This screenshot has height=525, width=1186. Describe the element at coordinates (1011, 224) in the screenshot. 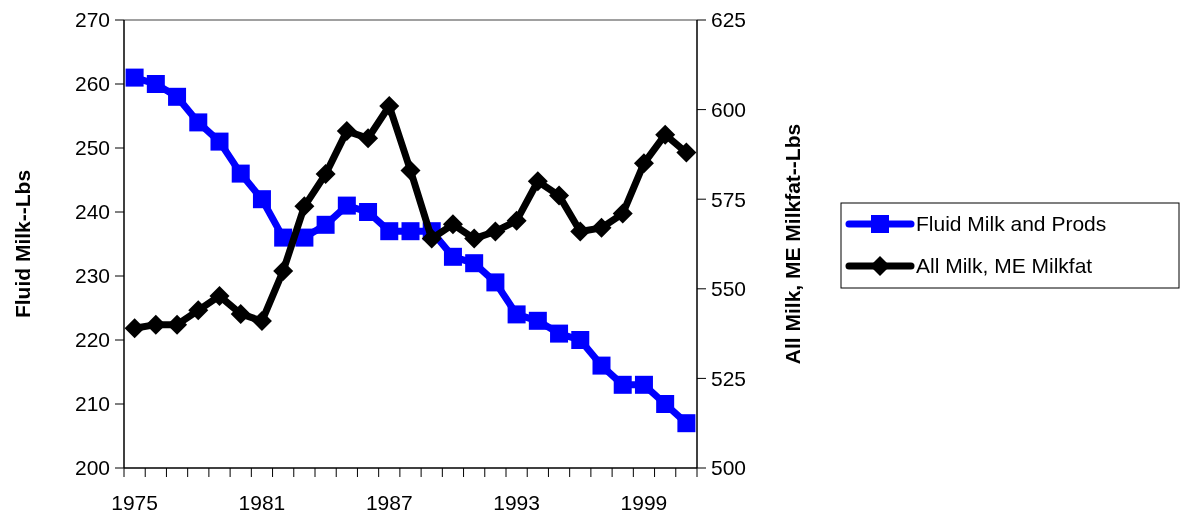

I see `legend-label: Fluid Milk and Prods` at that location.